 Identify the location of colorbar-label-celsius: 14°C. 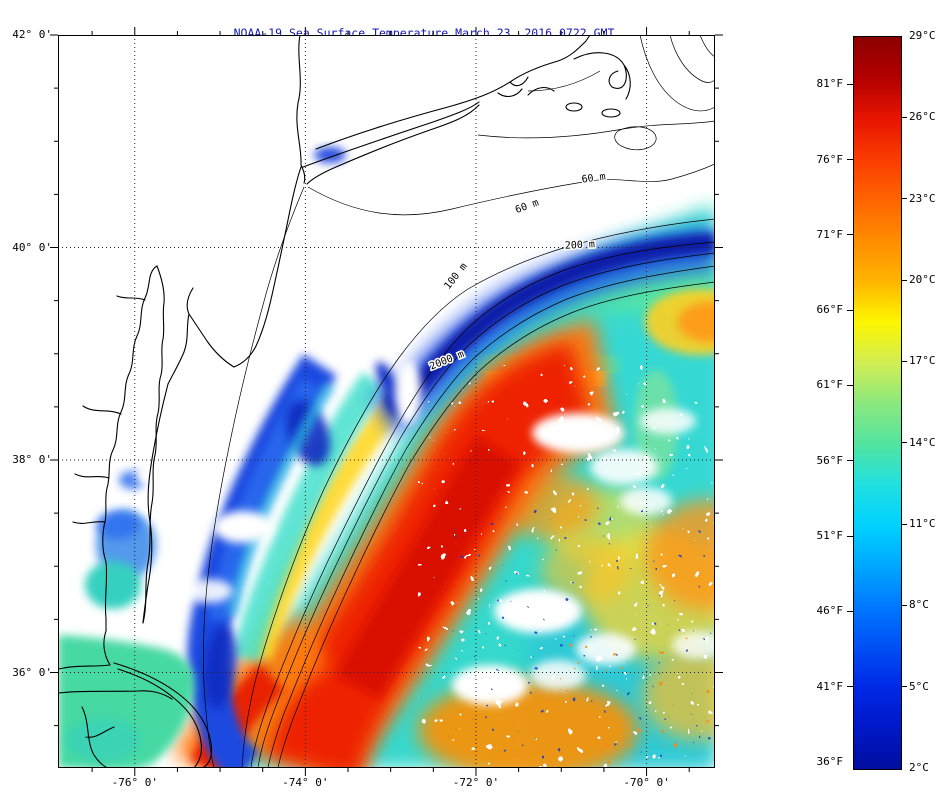
(922, 442).